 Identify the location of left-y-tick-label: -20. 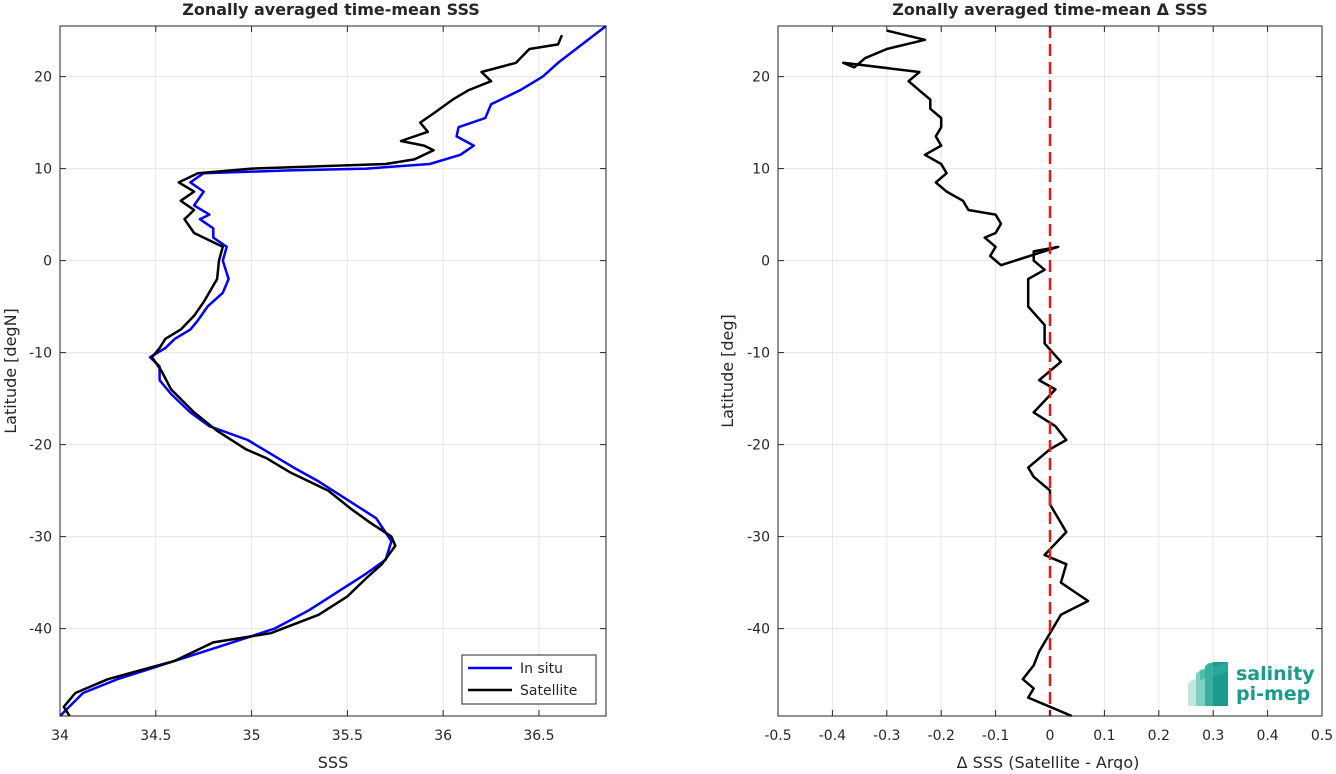
(40, 446).